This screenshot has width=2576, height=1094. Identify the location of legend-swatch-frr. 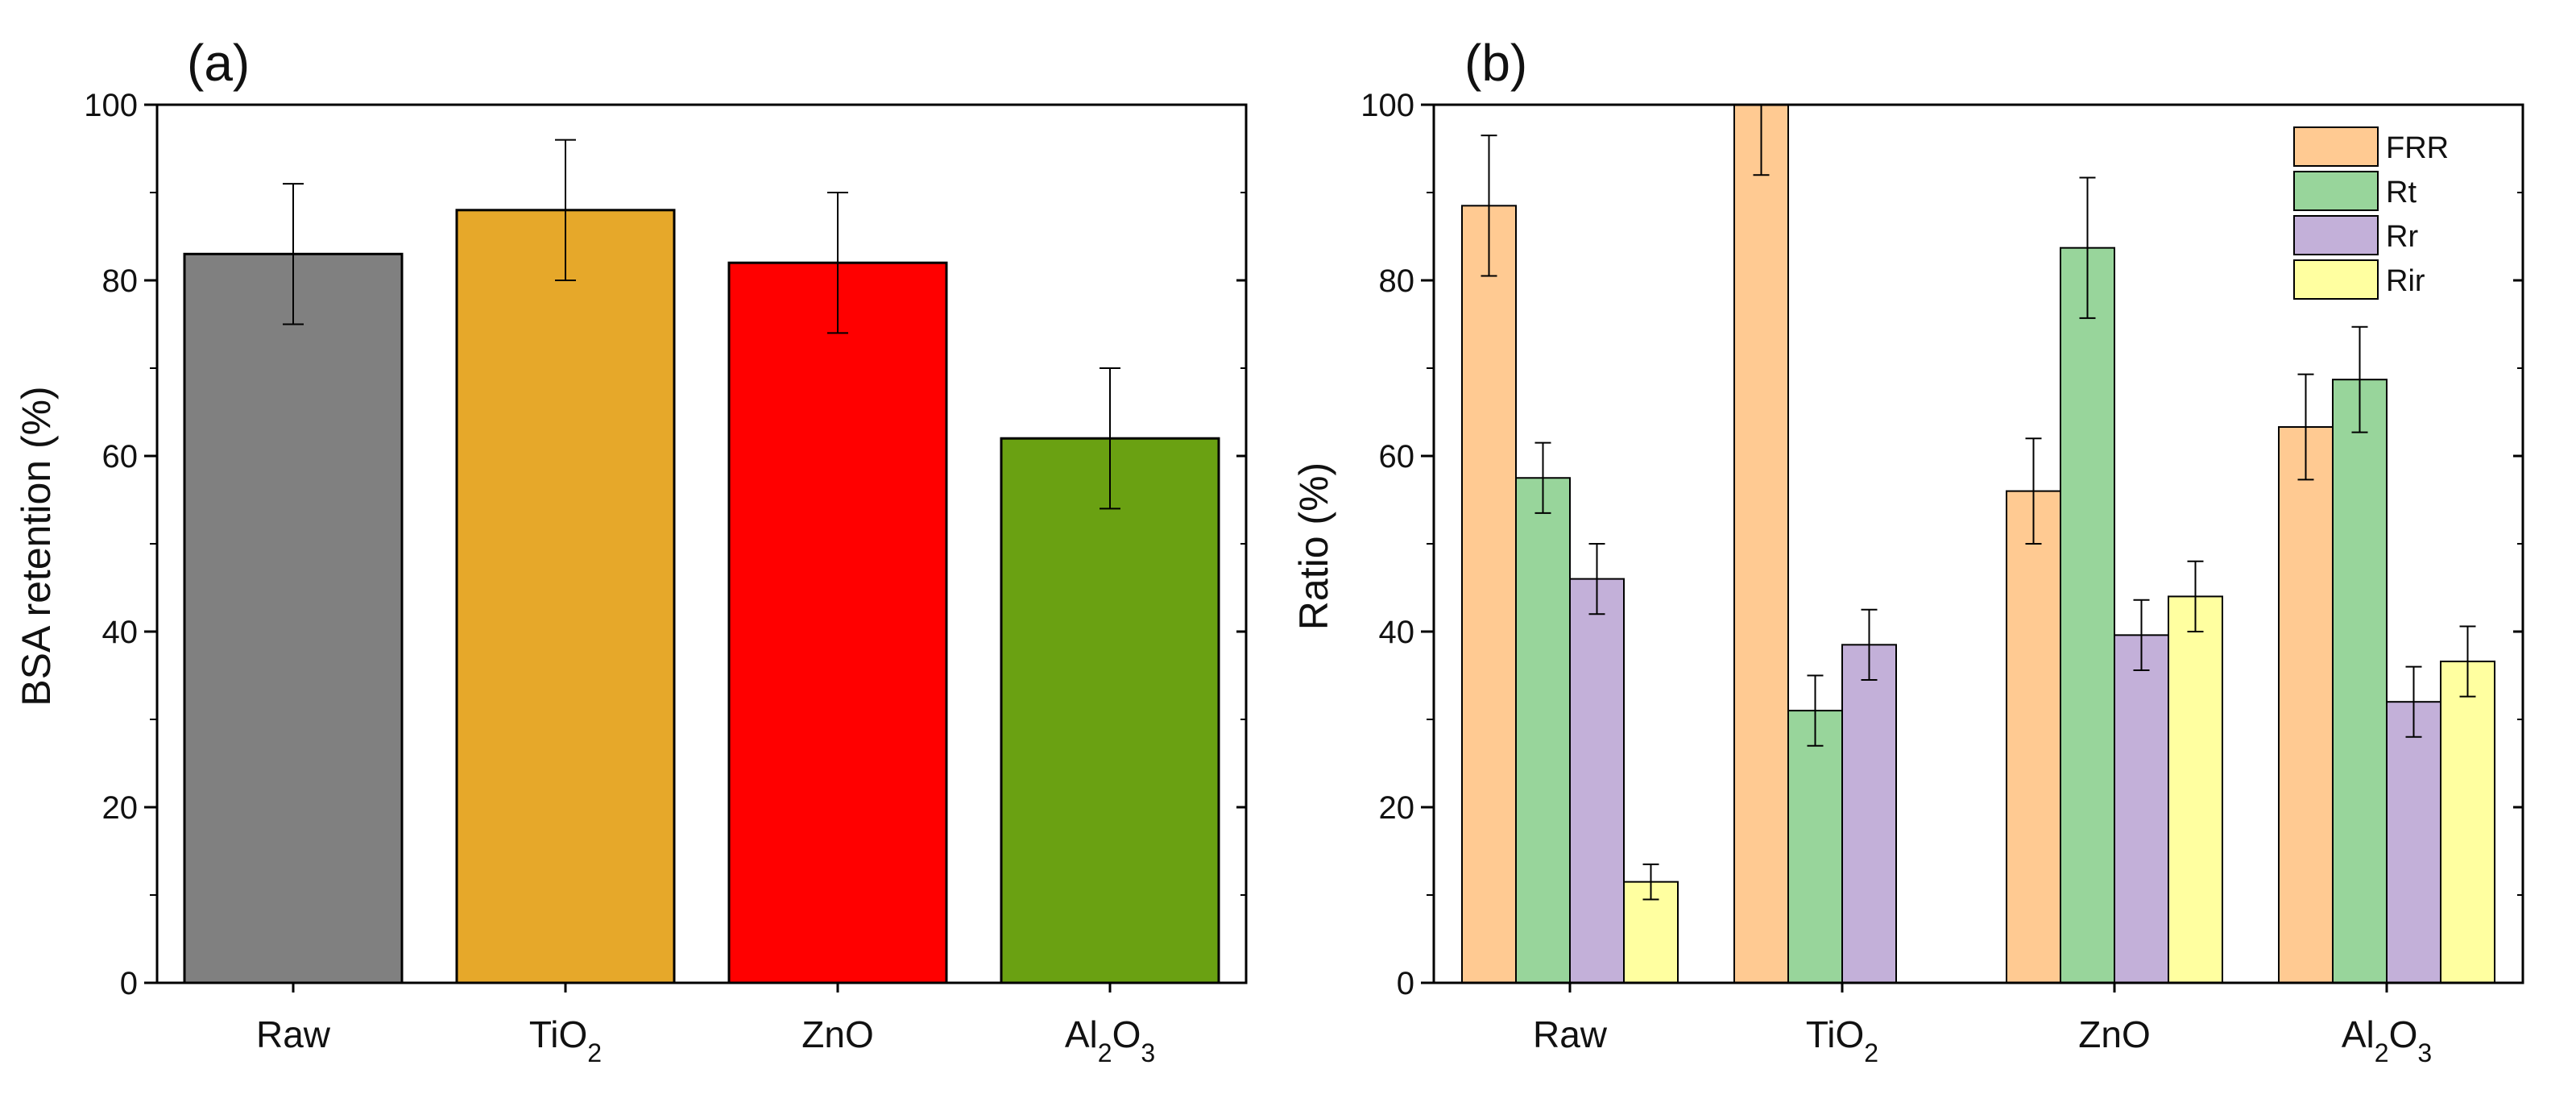
(2336, 146).